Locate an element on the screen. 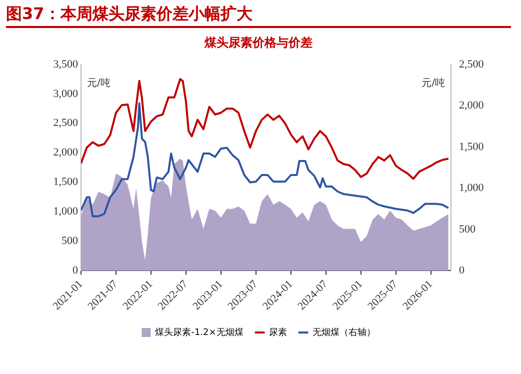 The image size is (521, 374). chart-subtitle: 煤头尿素价格与价差 is located at coordinates (258, 42).